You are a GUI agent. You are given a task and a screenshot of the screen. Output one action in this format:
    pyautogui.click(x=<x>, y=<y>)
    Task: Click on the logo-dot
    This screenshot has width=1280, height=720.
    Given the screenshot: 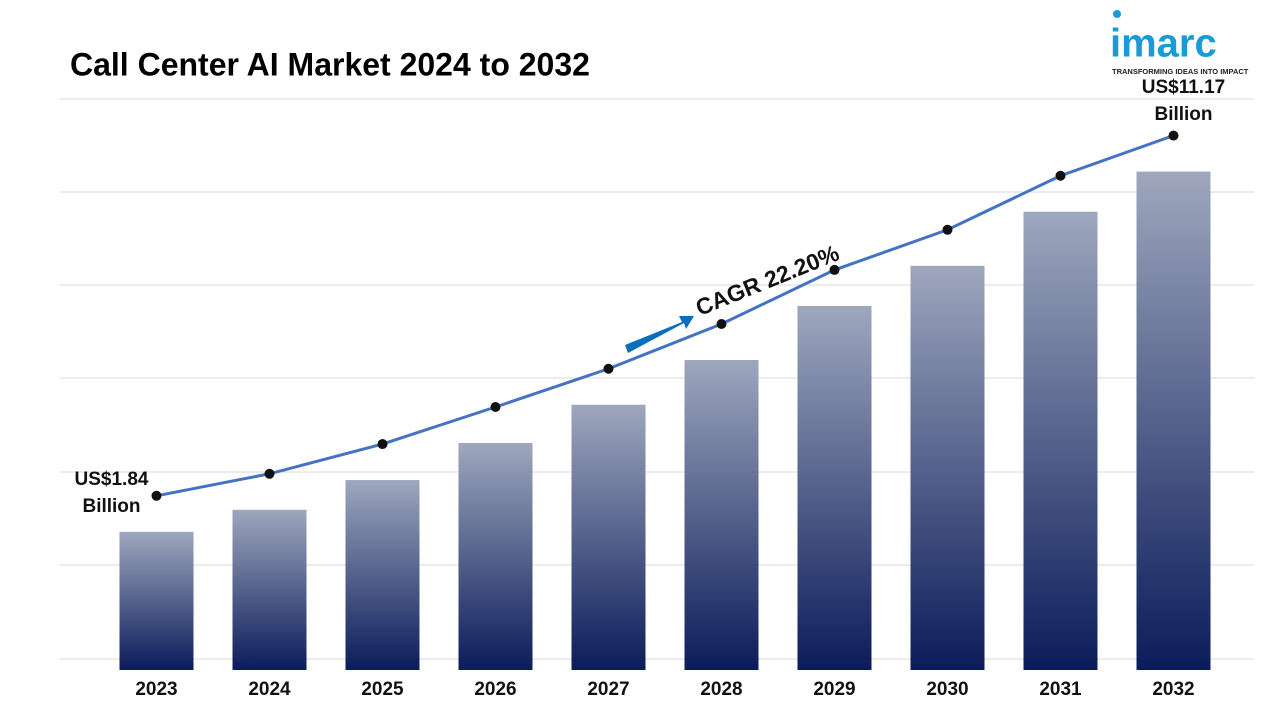 What is the action you would take?
    pyautogui.click(x=1117, y=14)
    